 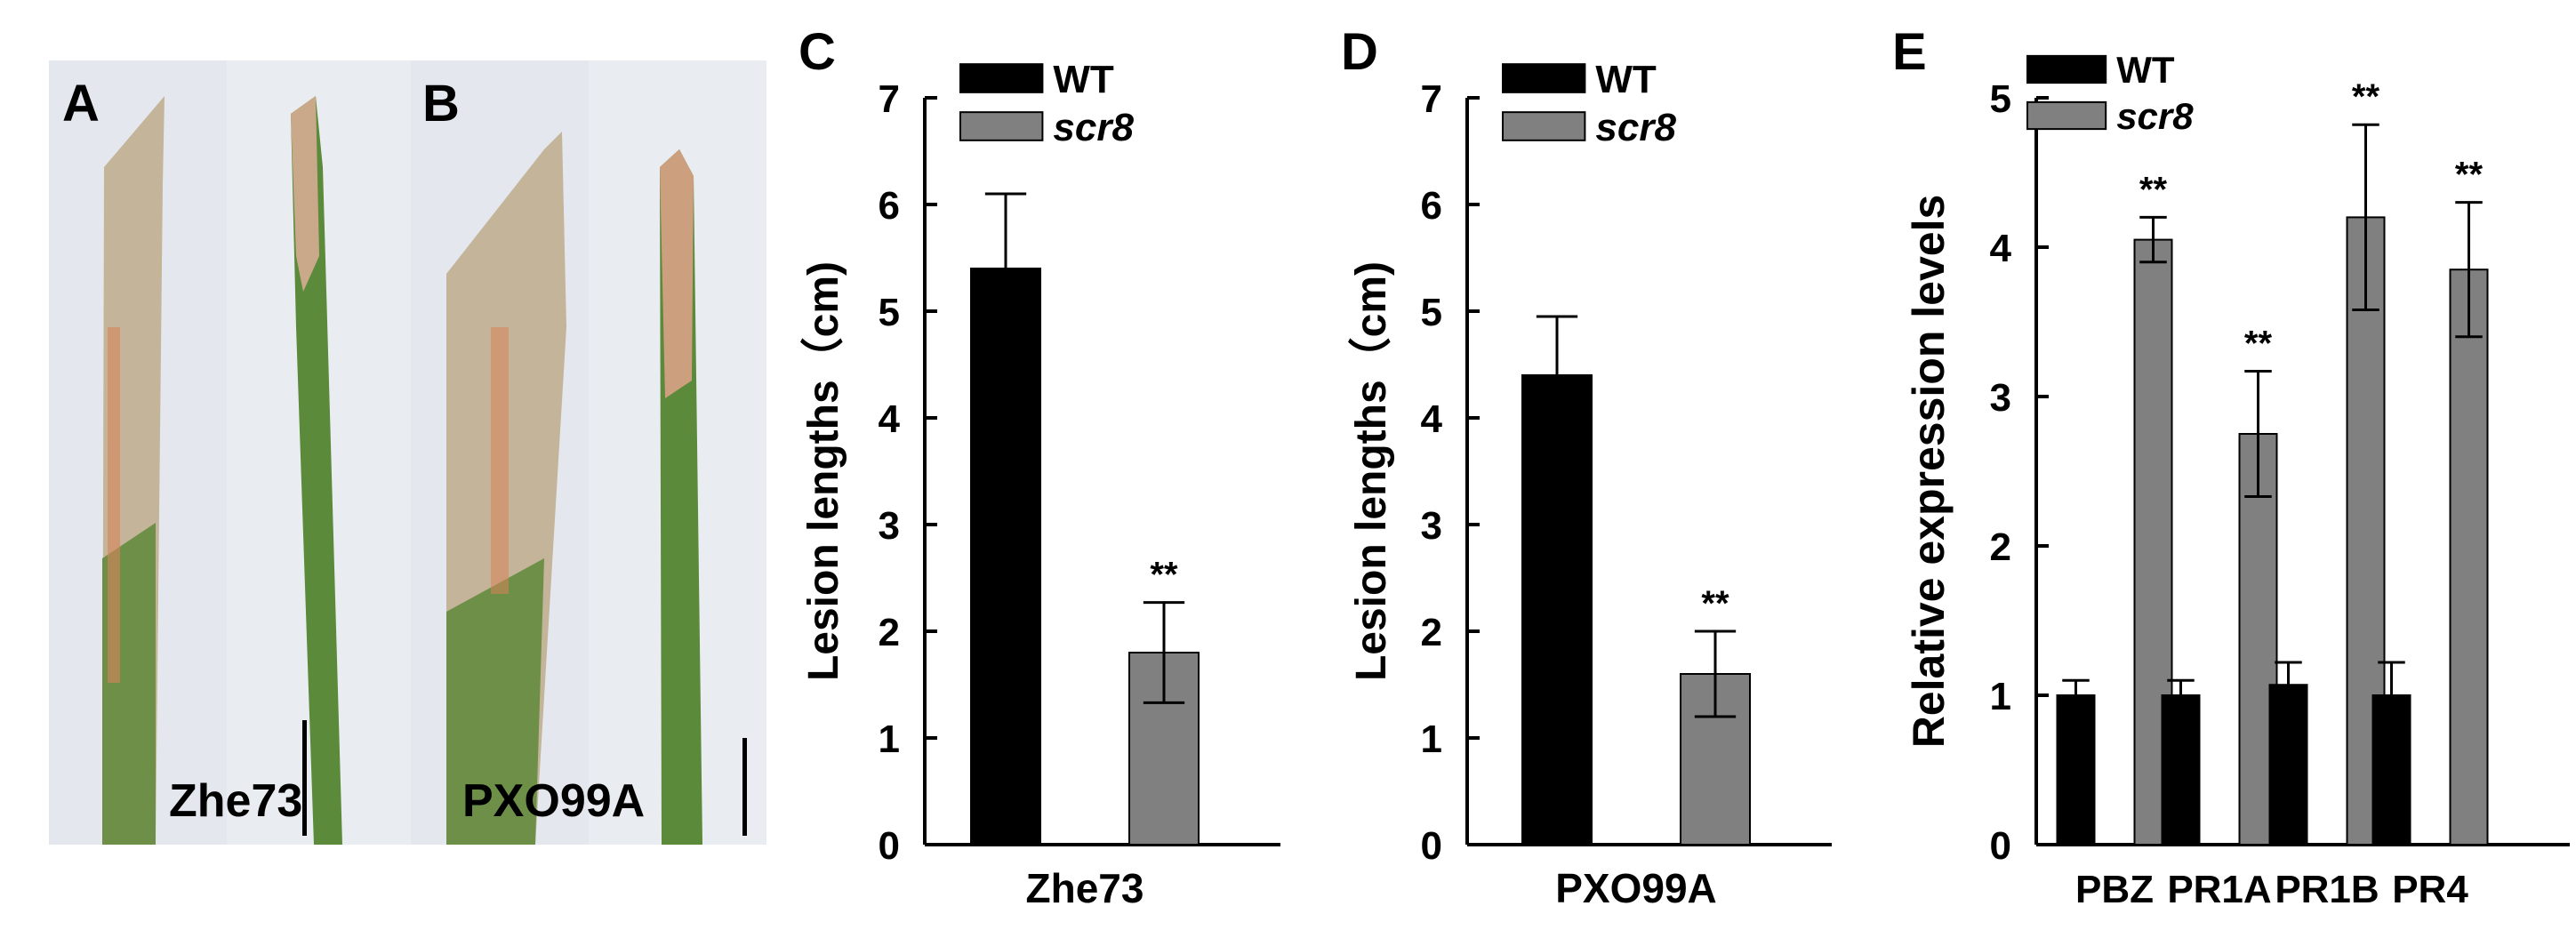 What do you see at coordinates (1909, 52) in the screenshot?
I see `panel-letter-e: E` at bounding box center [1909, 52].